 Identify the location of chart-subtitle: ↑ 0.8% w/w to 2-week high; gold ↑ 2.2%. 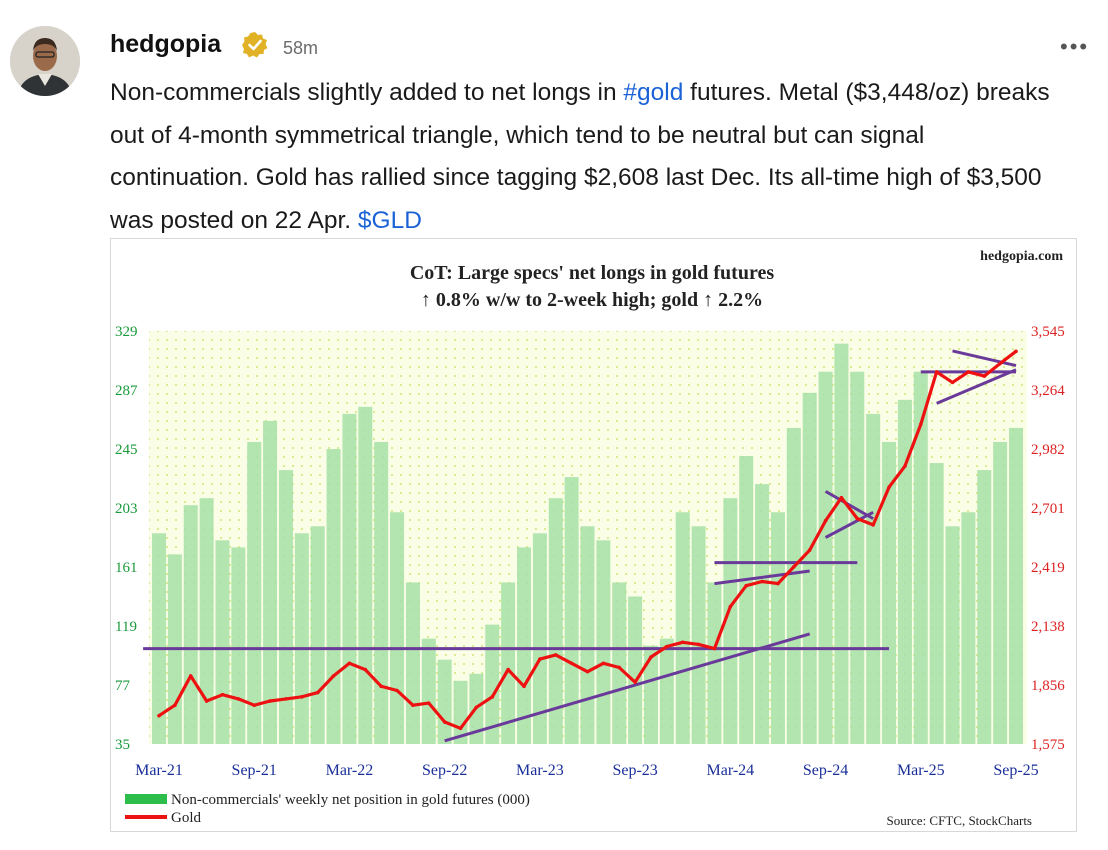
(592, 300).